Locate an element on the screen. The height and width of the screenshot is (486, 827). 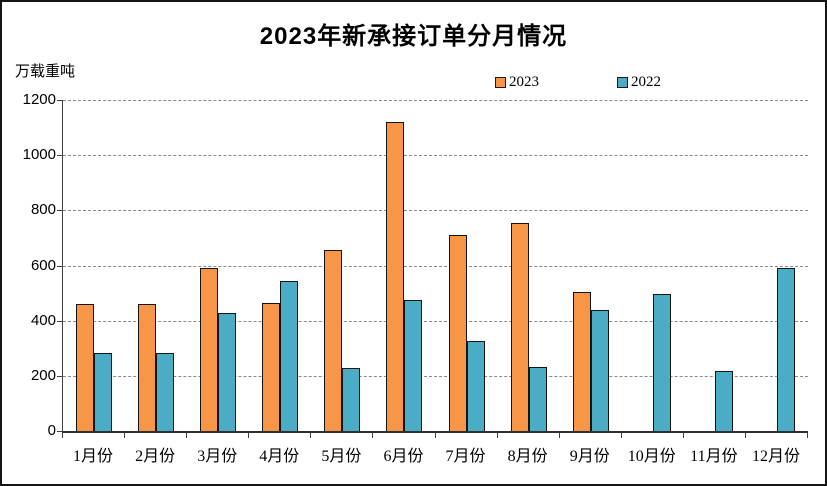
legend: 2023 2022 is located at coordinates (578, 82).